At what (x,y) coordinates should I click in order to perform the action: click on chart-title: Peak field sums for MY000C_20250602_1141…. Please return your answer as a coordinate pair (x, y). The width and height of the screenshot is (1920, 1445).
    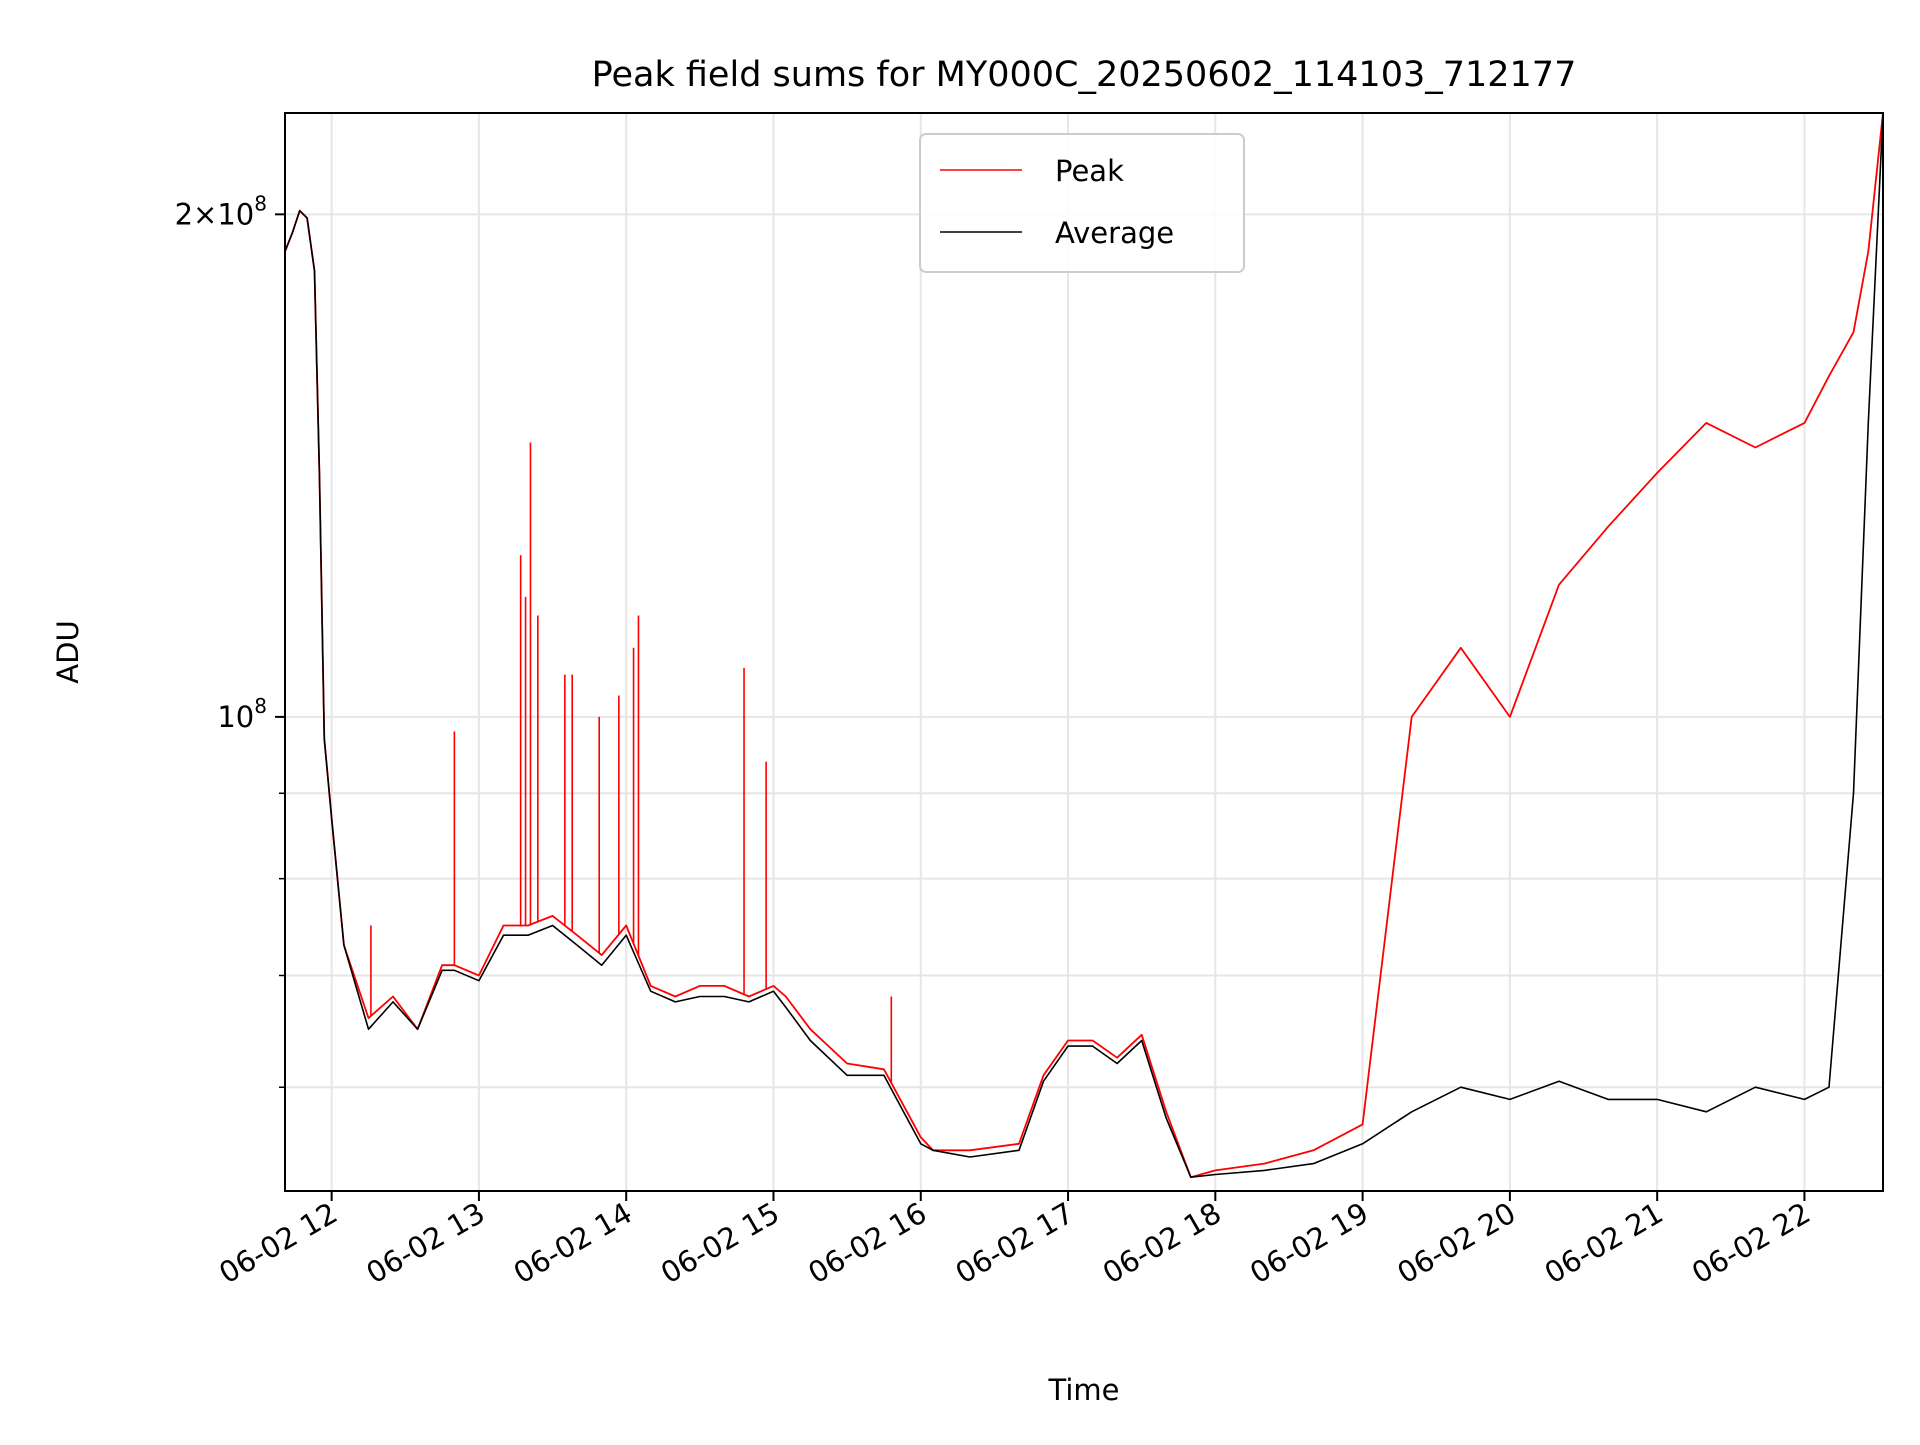
    Looking at the image, I should click on (1084, 75).